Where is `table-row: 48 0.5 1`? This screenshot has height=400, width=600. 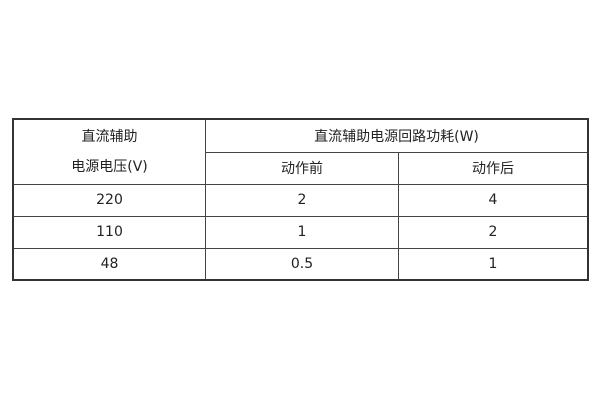 table-row: 48 0.5 1 is located at coordinates (300, 264).